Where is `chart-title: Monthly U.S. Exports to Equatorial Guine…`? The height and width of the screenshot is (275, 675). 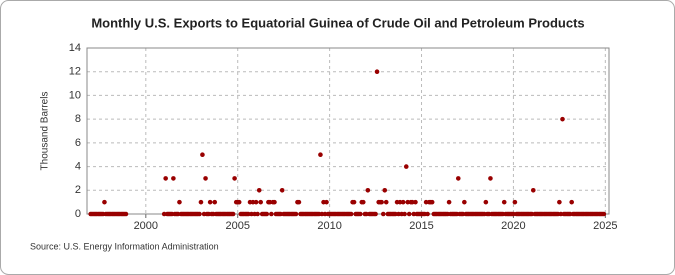
chart-title: Monthly U.S. Exports to Equatorial Guine… is located at coordinates (337, 22).